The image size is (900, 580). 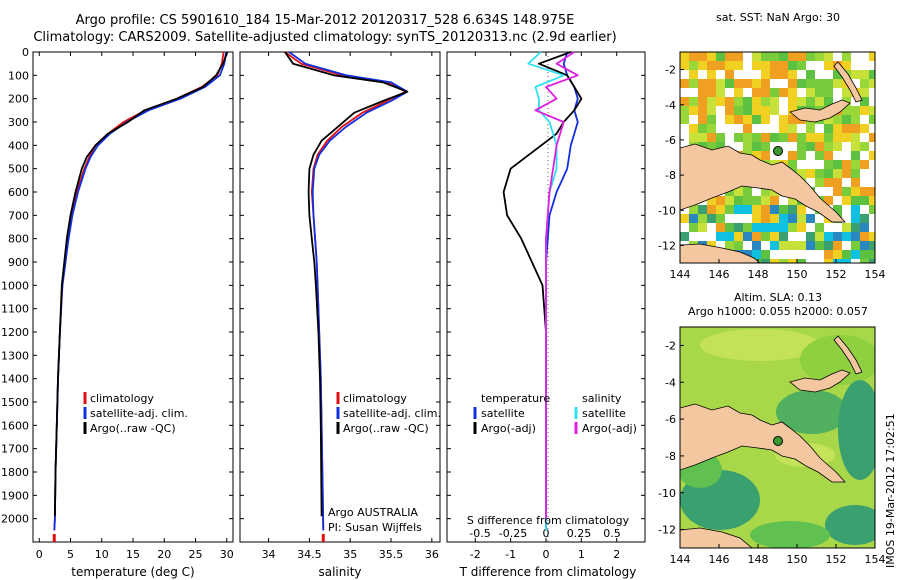 What do you see at coordinates (716, 537) in the screenshot?
I see `australia-land` at bounding box center [716, 537].